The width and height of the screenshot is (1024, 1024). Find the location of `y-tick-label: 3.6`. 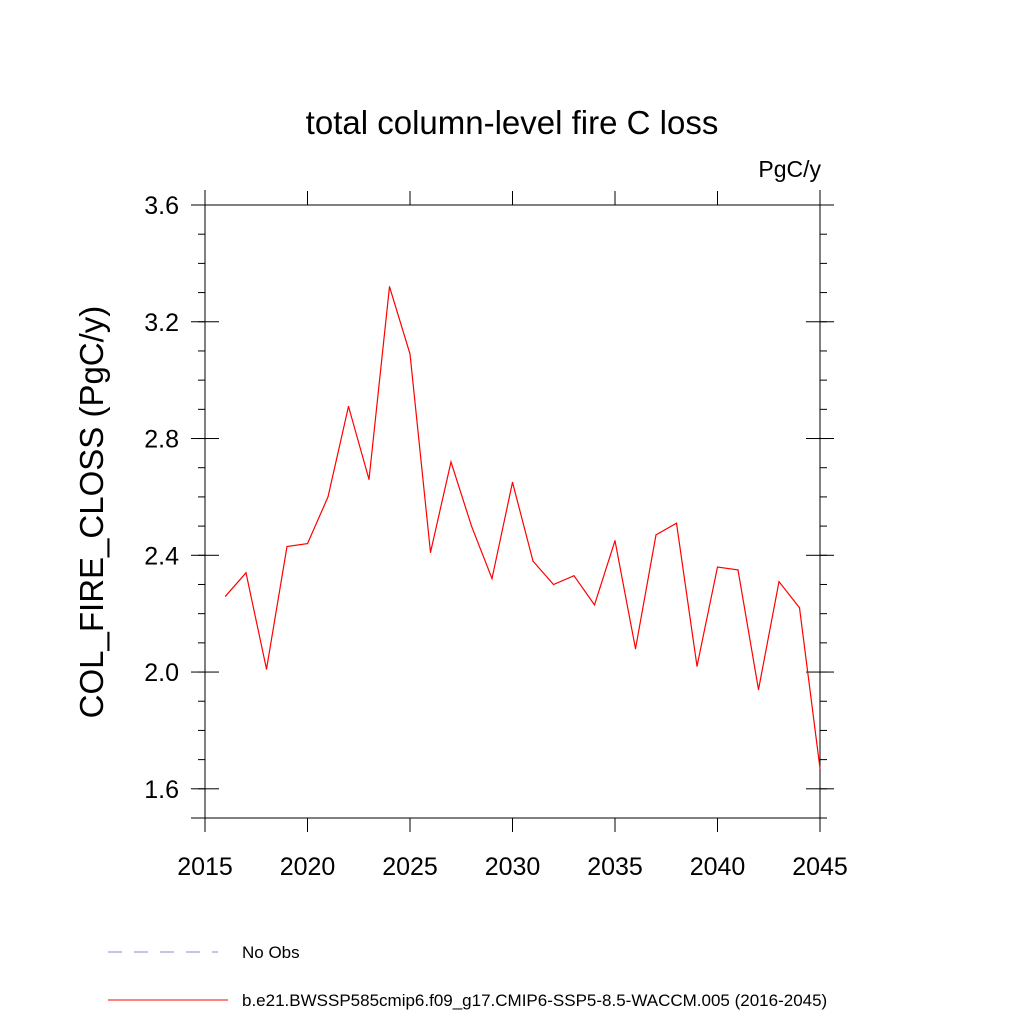

y-tick-label: 3.6 is located at coordinates (161, 206).